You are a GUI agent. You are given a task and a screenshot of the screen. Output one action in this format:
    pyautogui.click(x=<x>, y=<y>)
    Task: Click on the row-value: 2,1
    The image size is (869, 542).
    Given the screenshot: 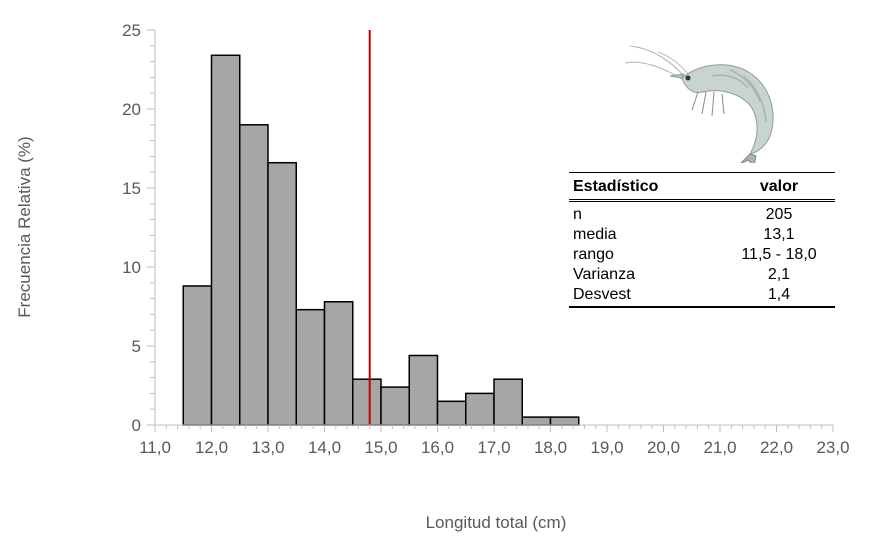 What is the action you would take?
    pyautogui.click(x=779, y=274)
    